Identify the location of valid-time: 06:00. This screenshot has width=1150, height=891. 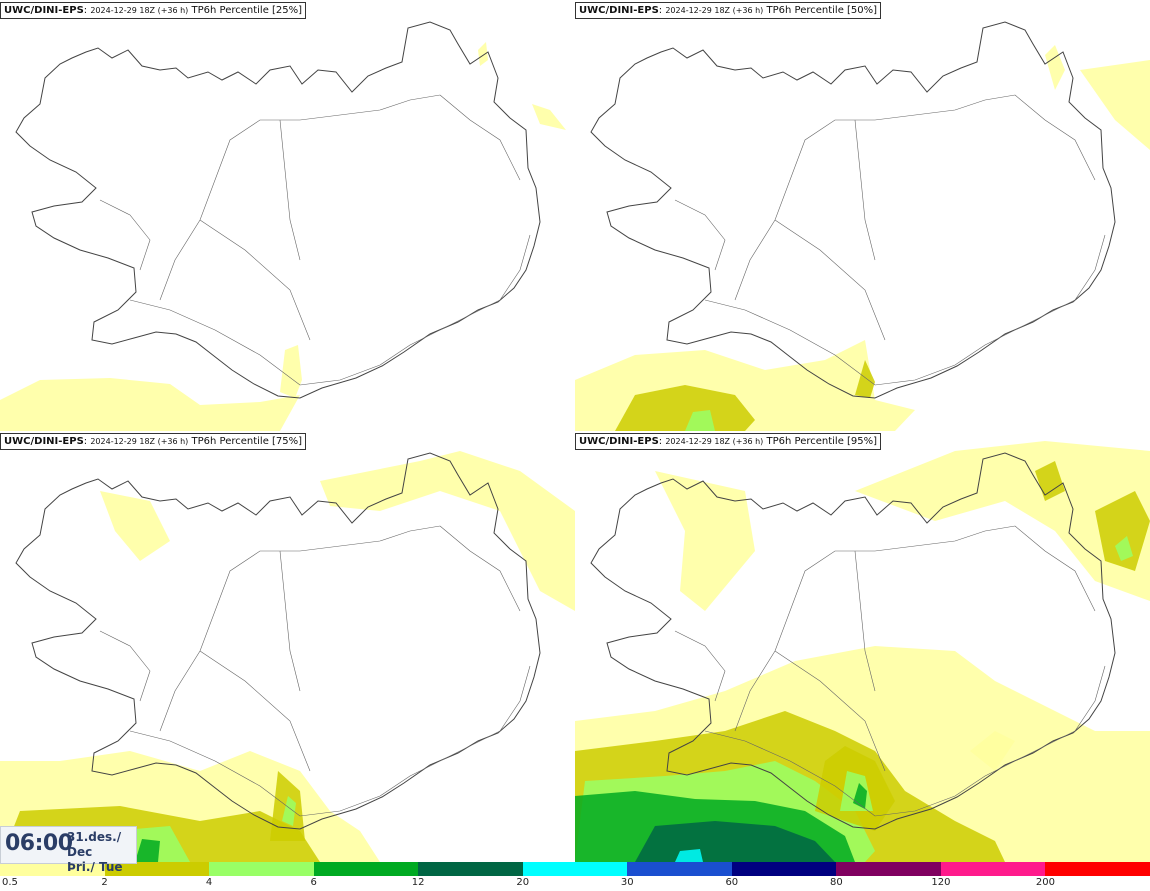
(39, 843).